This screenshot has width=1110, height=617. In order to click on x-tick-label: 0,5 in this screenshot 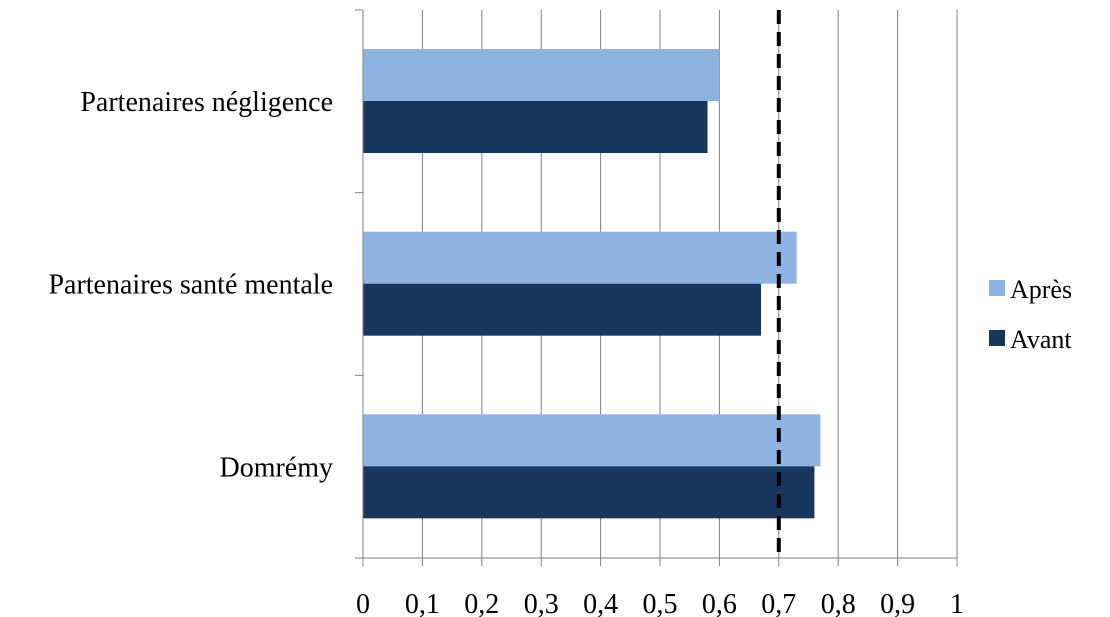, I will do `click(660, 603)`.